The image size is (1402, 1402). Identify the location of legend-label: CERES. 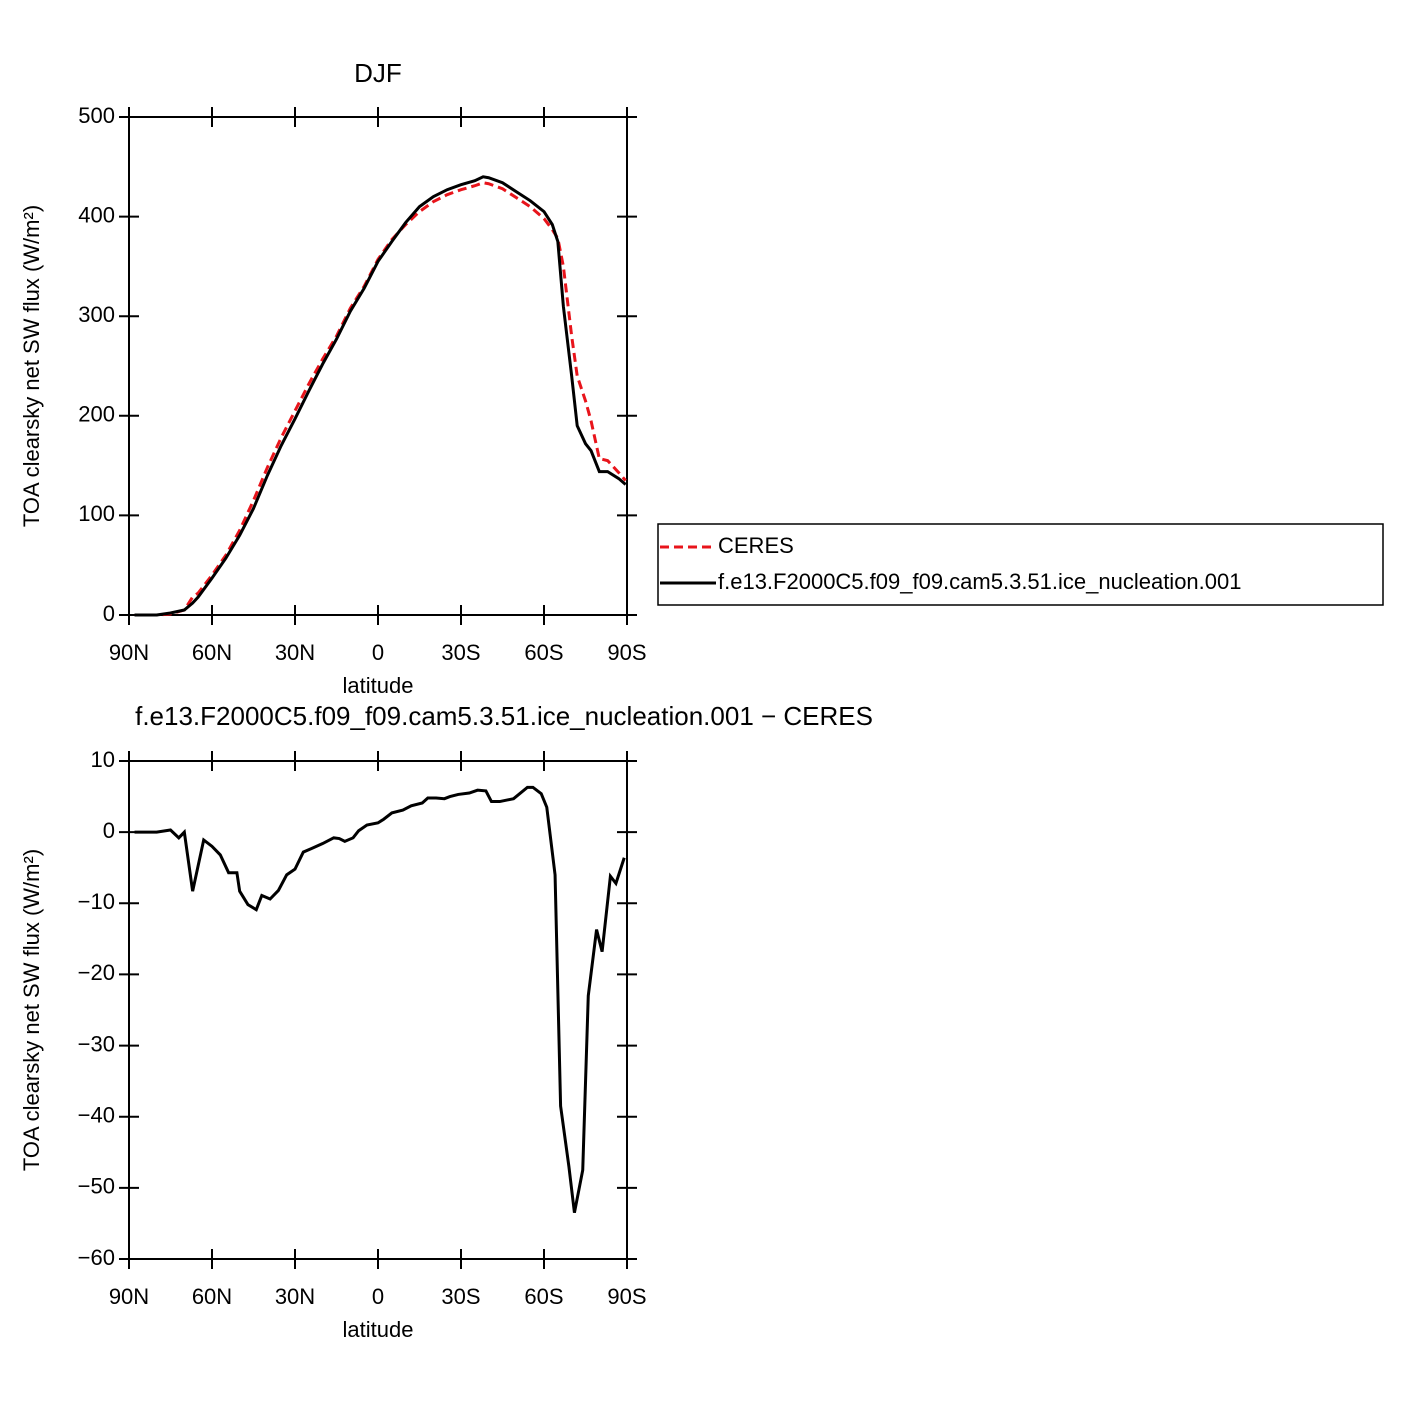
(756, 545).